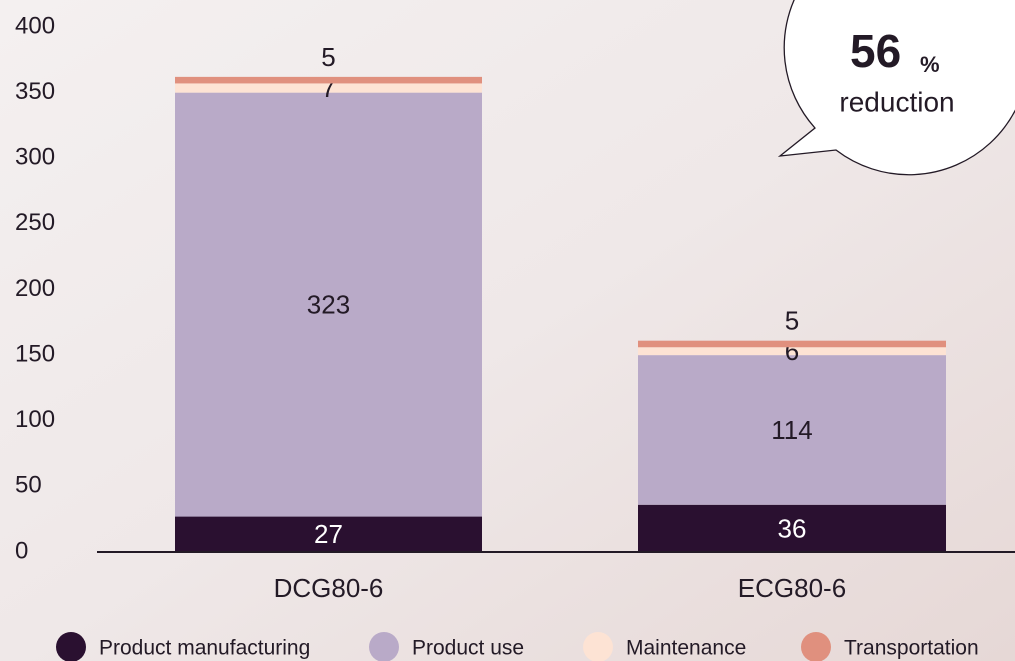 Image resolution: width=1015 pixels, height=661 pixels. Describe the element at coordinates (35, 419) in the screenshot. I see `y-tick-label: 100` at that location.